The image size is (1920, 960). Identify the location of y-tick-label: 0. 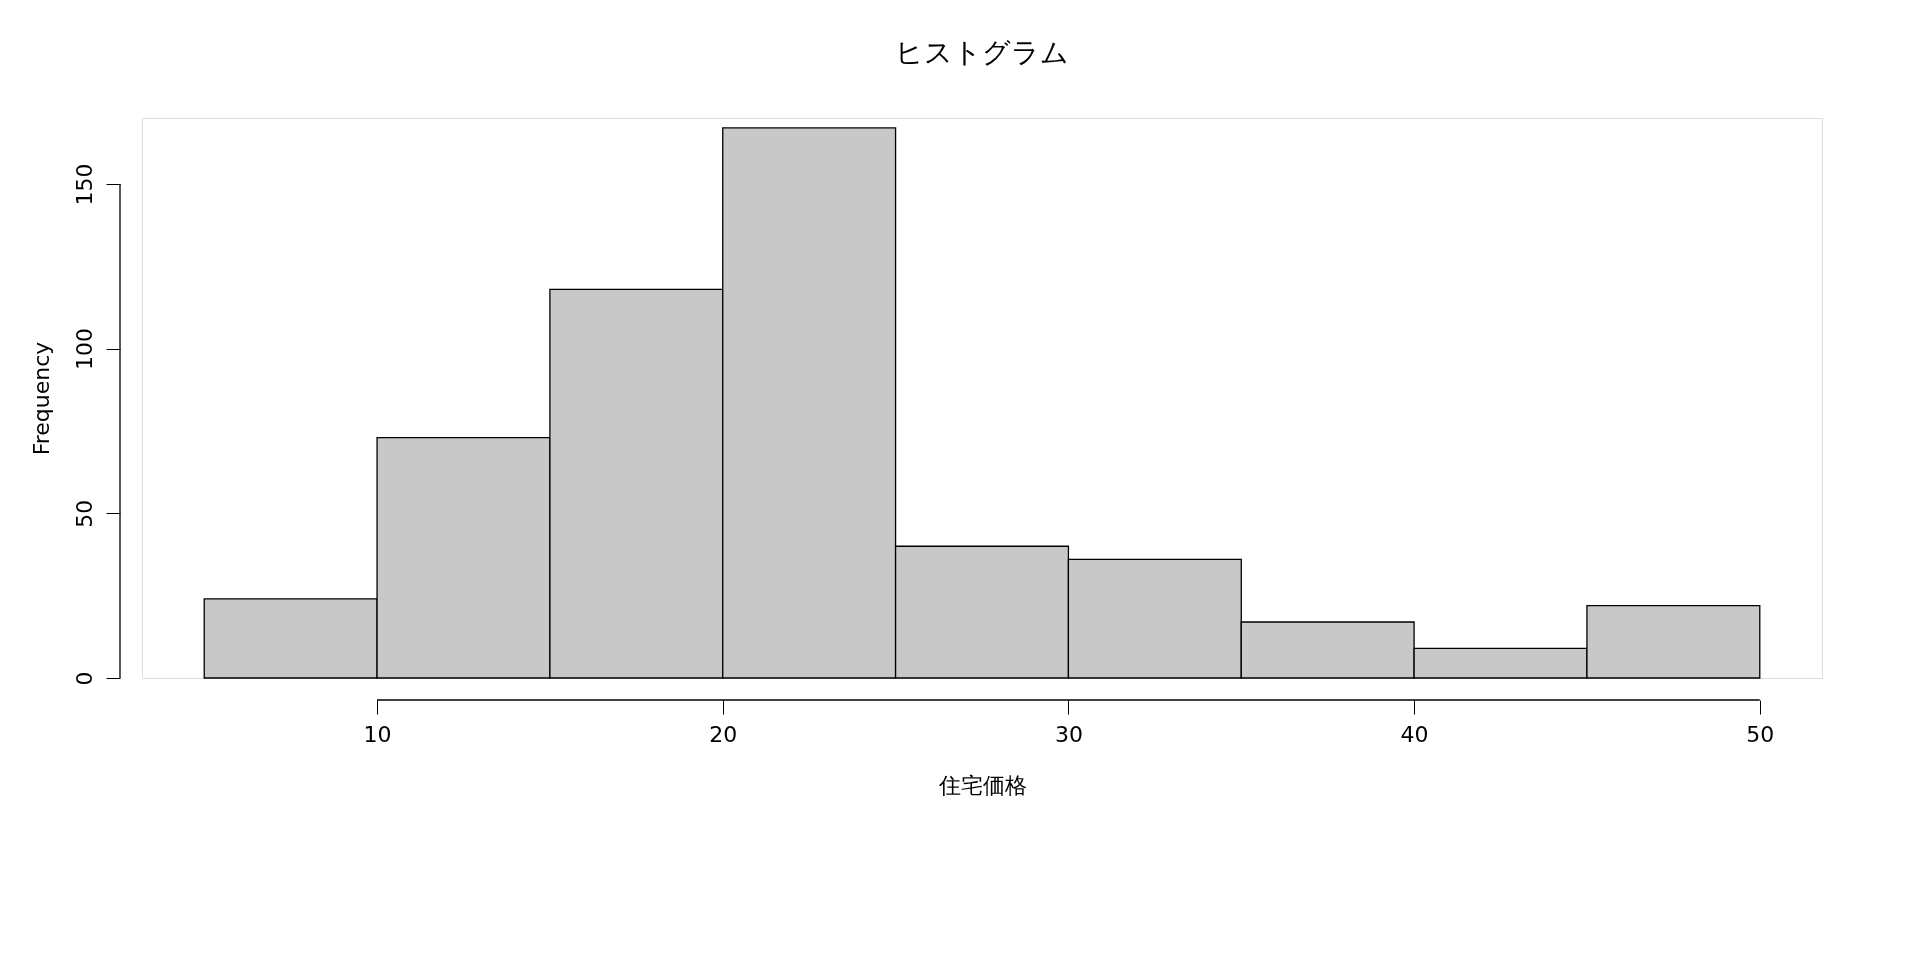
(84, 678).